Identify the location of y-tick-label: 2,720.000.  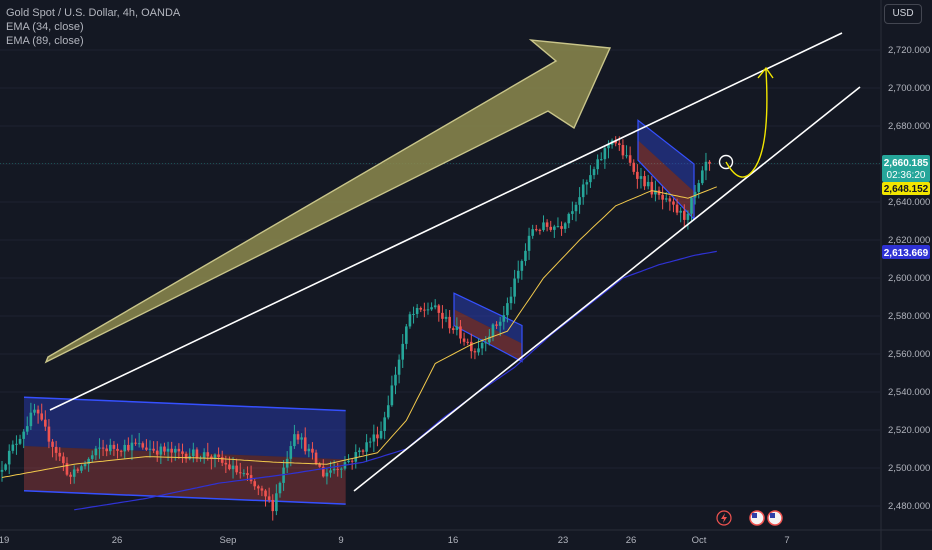
(909, 50).